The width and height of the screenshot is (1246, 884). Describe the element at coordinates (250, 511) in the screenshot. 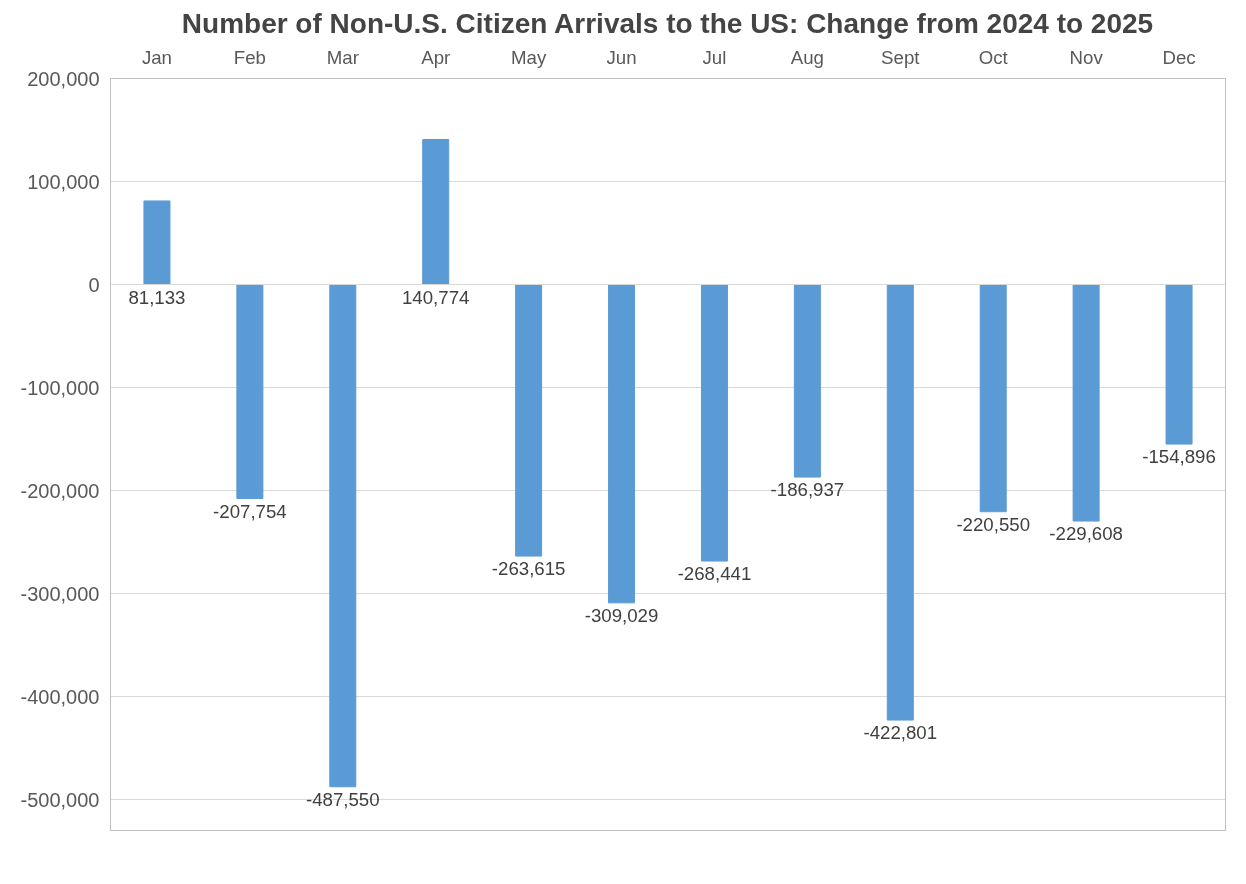

I see `data-label: -207,754` at that location.